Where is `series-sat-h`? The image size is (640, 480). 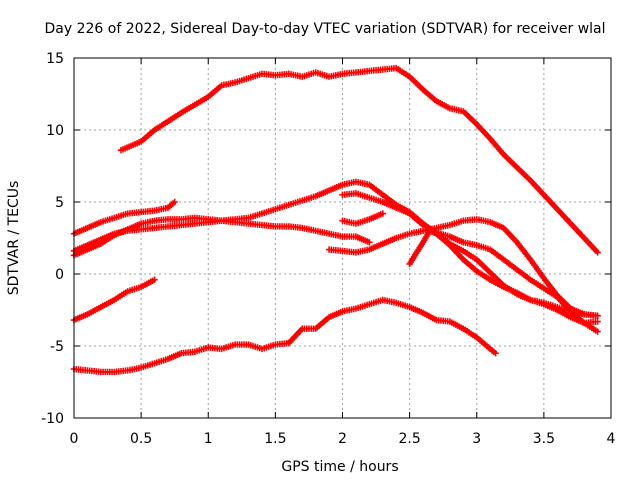
series-sat-h is located at coordinates (503, 277).